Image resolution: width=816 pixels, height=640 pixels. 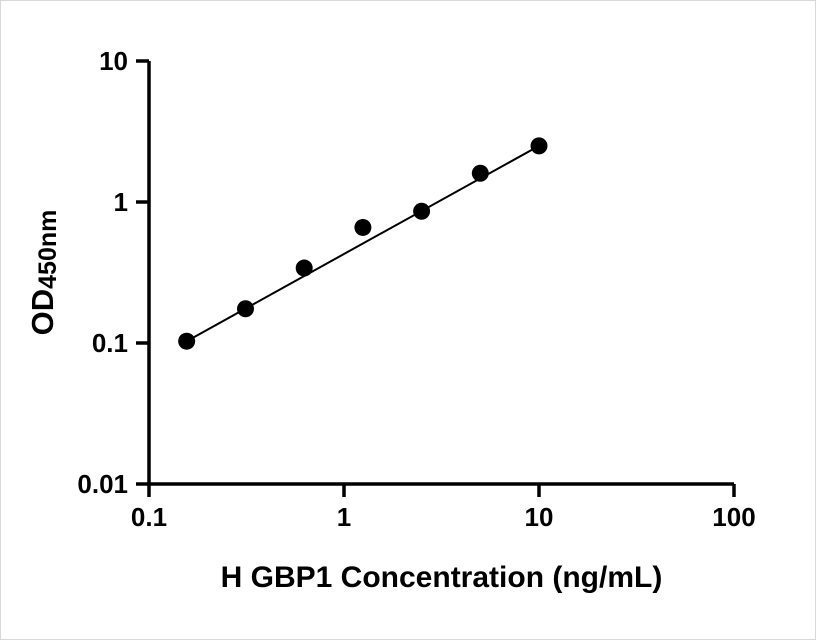 I want to click on x-tick-label: 100, so click(x=733, y=517).